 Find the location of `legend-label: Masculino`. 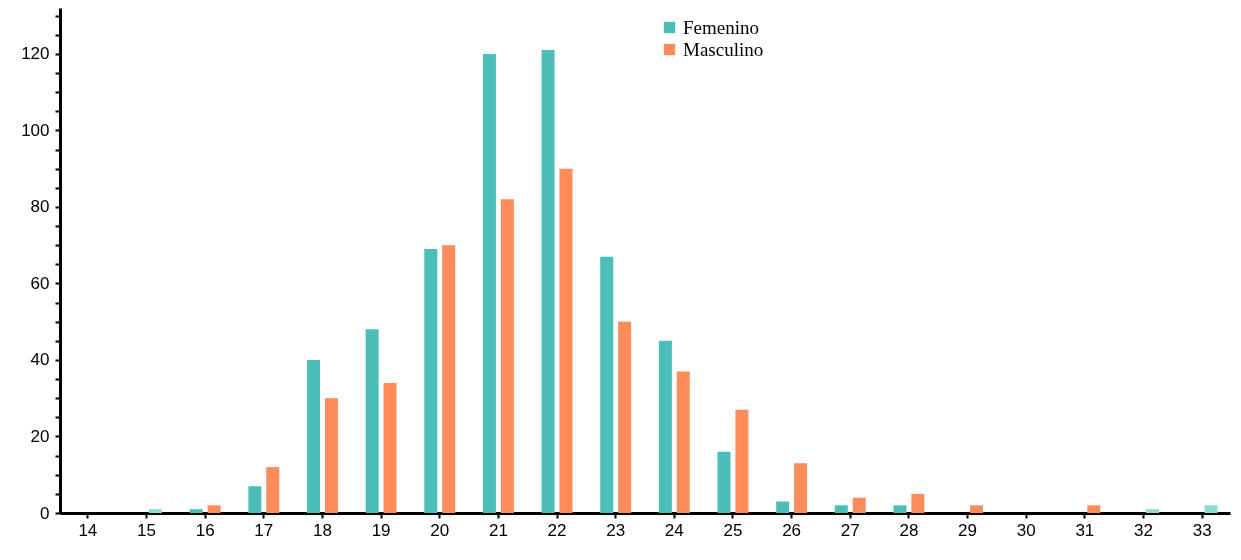

legend-label: Masculino is located at coordinates (723, 49).